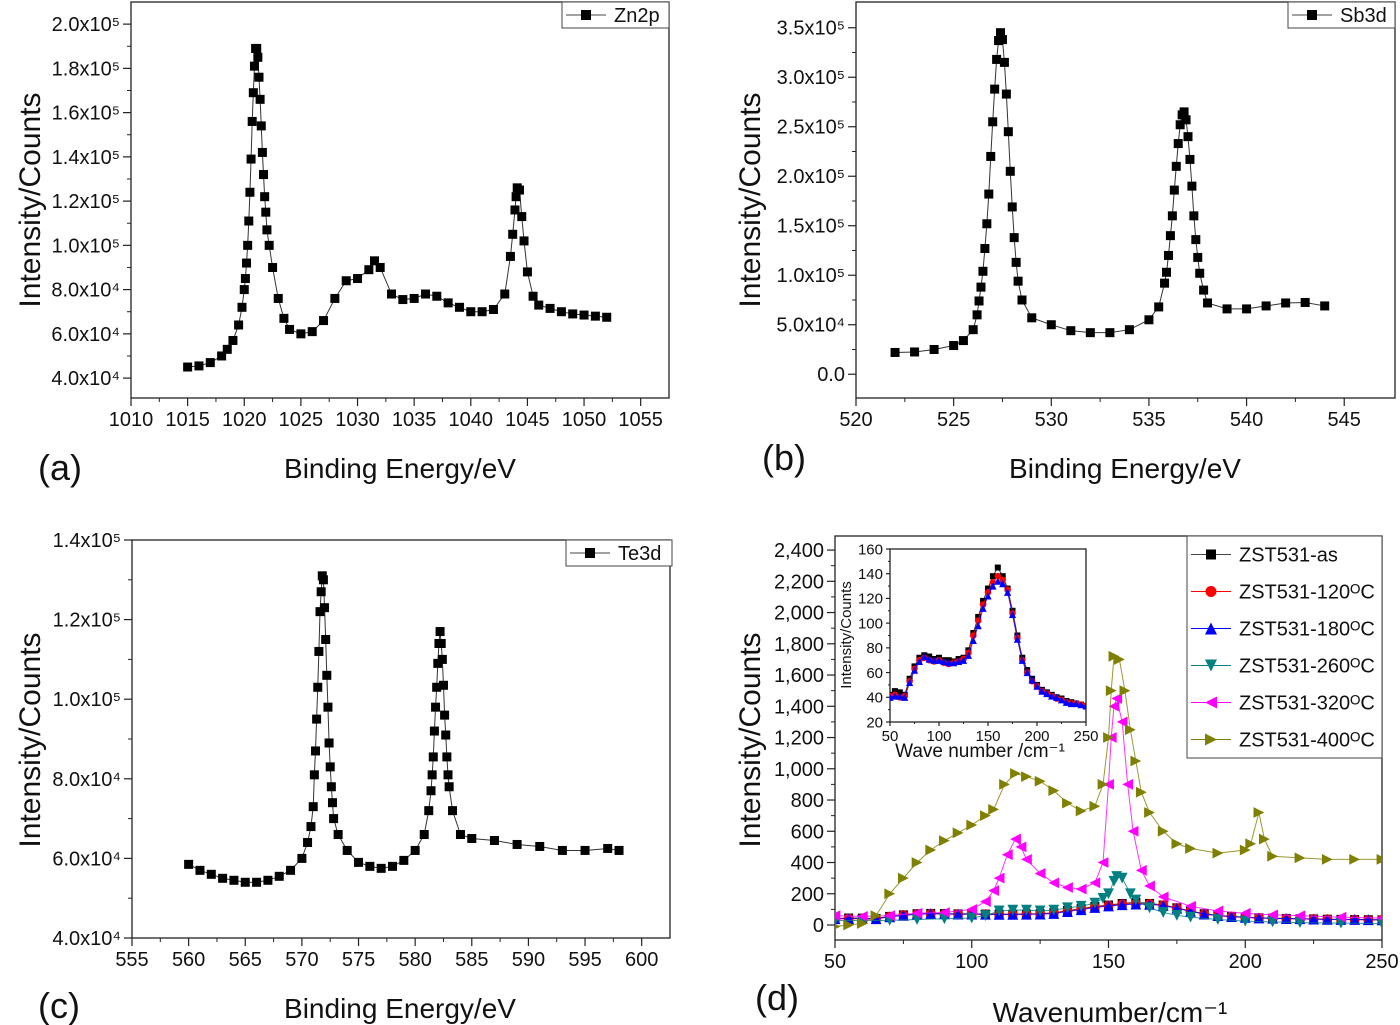 The image size is (1400, 1025). Describe the element at coordinates (1246, 420) in the screenshot. I see `x-tick-label: 540` at that location.